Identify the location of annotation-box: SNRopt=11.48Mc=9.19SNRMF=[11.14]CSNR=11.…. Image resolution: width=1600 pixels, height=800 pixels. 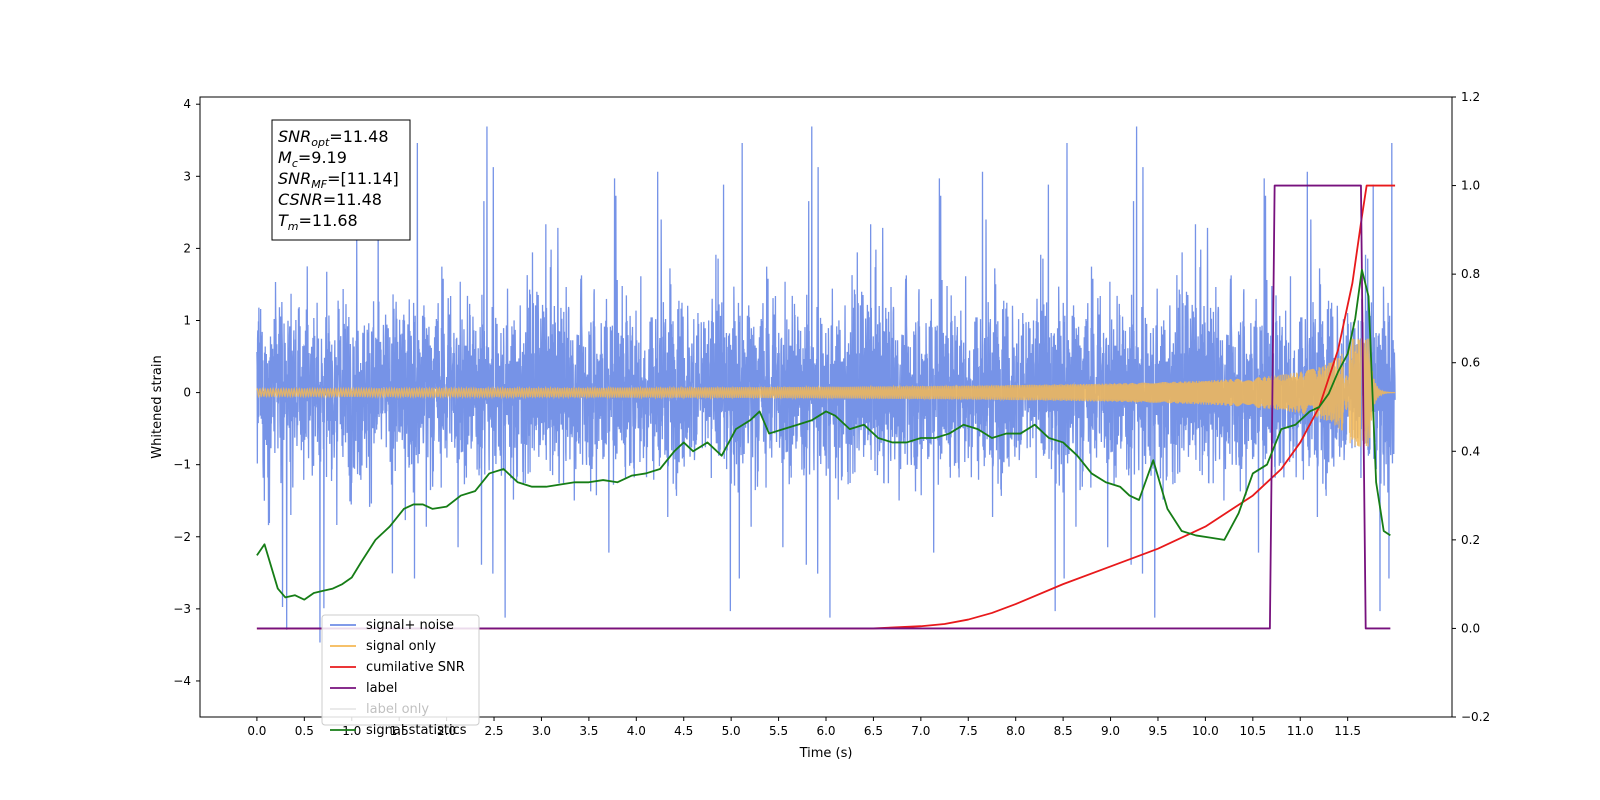
(341, 180).